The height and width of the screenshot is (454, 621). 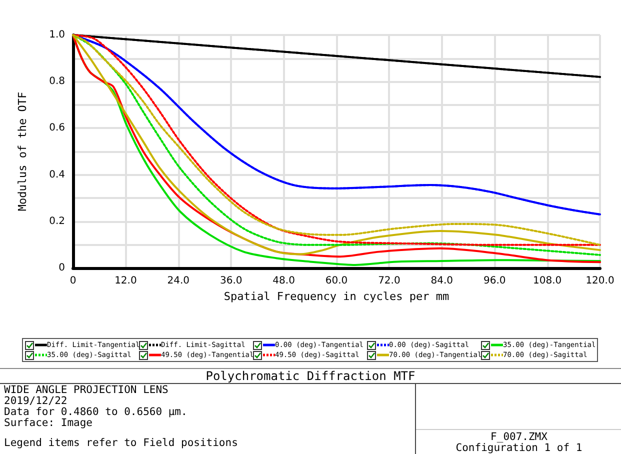 What do you see at coordinates (61, 268) in the screenshot?
I see `y-tick-label: 0` at bounding box center [61, 268].